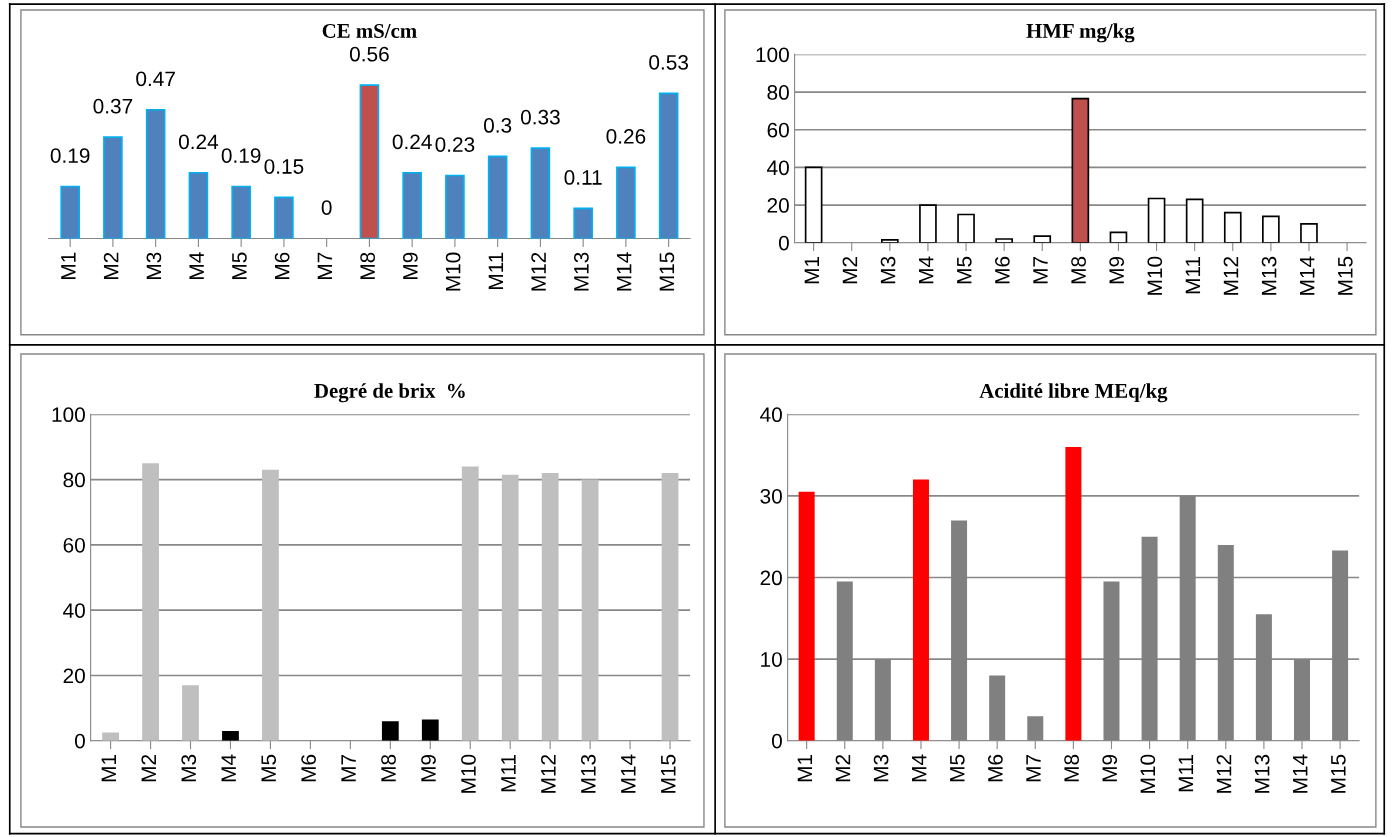  I want to click on y-tick-label: 10, so click(771, 659).